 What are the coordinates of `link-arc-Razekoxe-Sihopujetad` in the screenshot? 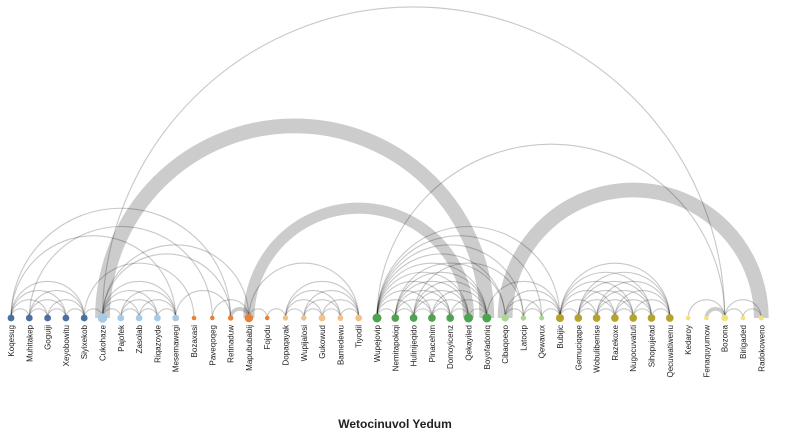 It's located at (633, 309).